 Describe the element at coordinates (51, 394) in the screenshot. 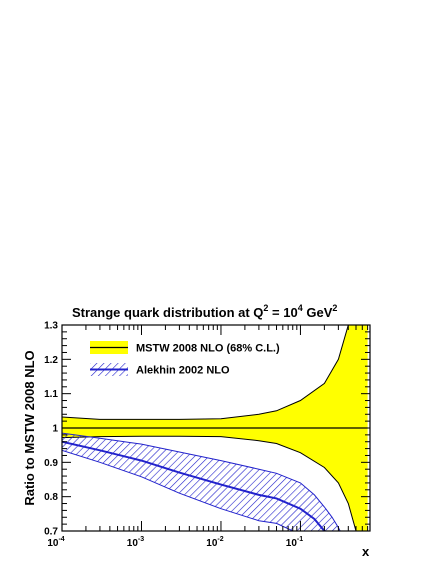

I see `y-tick-label: 1.1` at that location.